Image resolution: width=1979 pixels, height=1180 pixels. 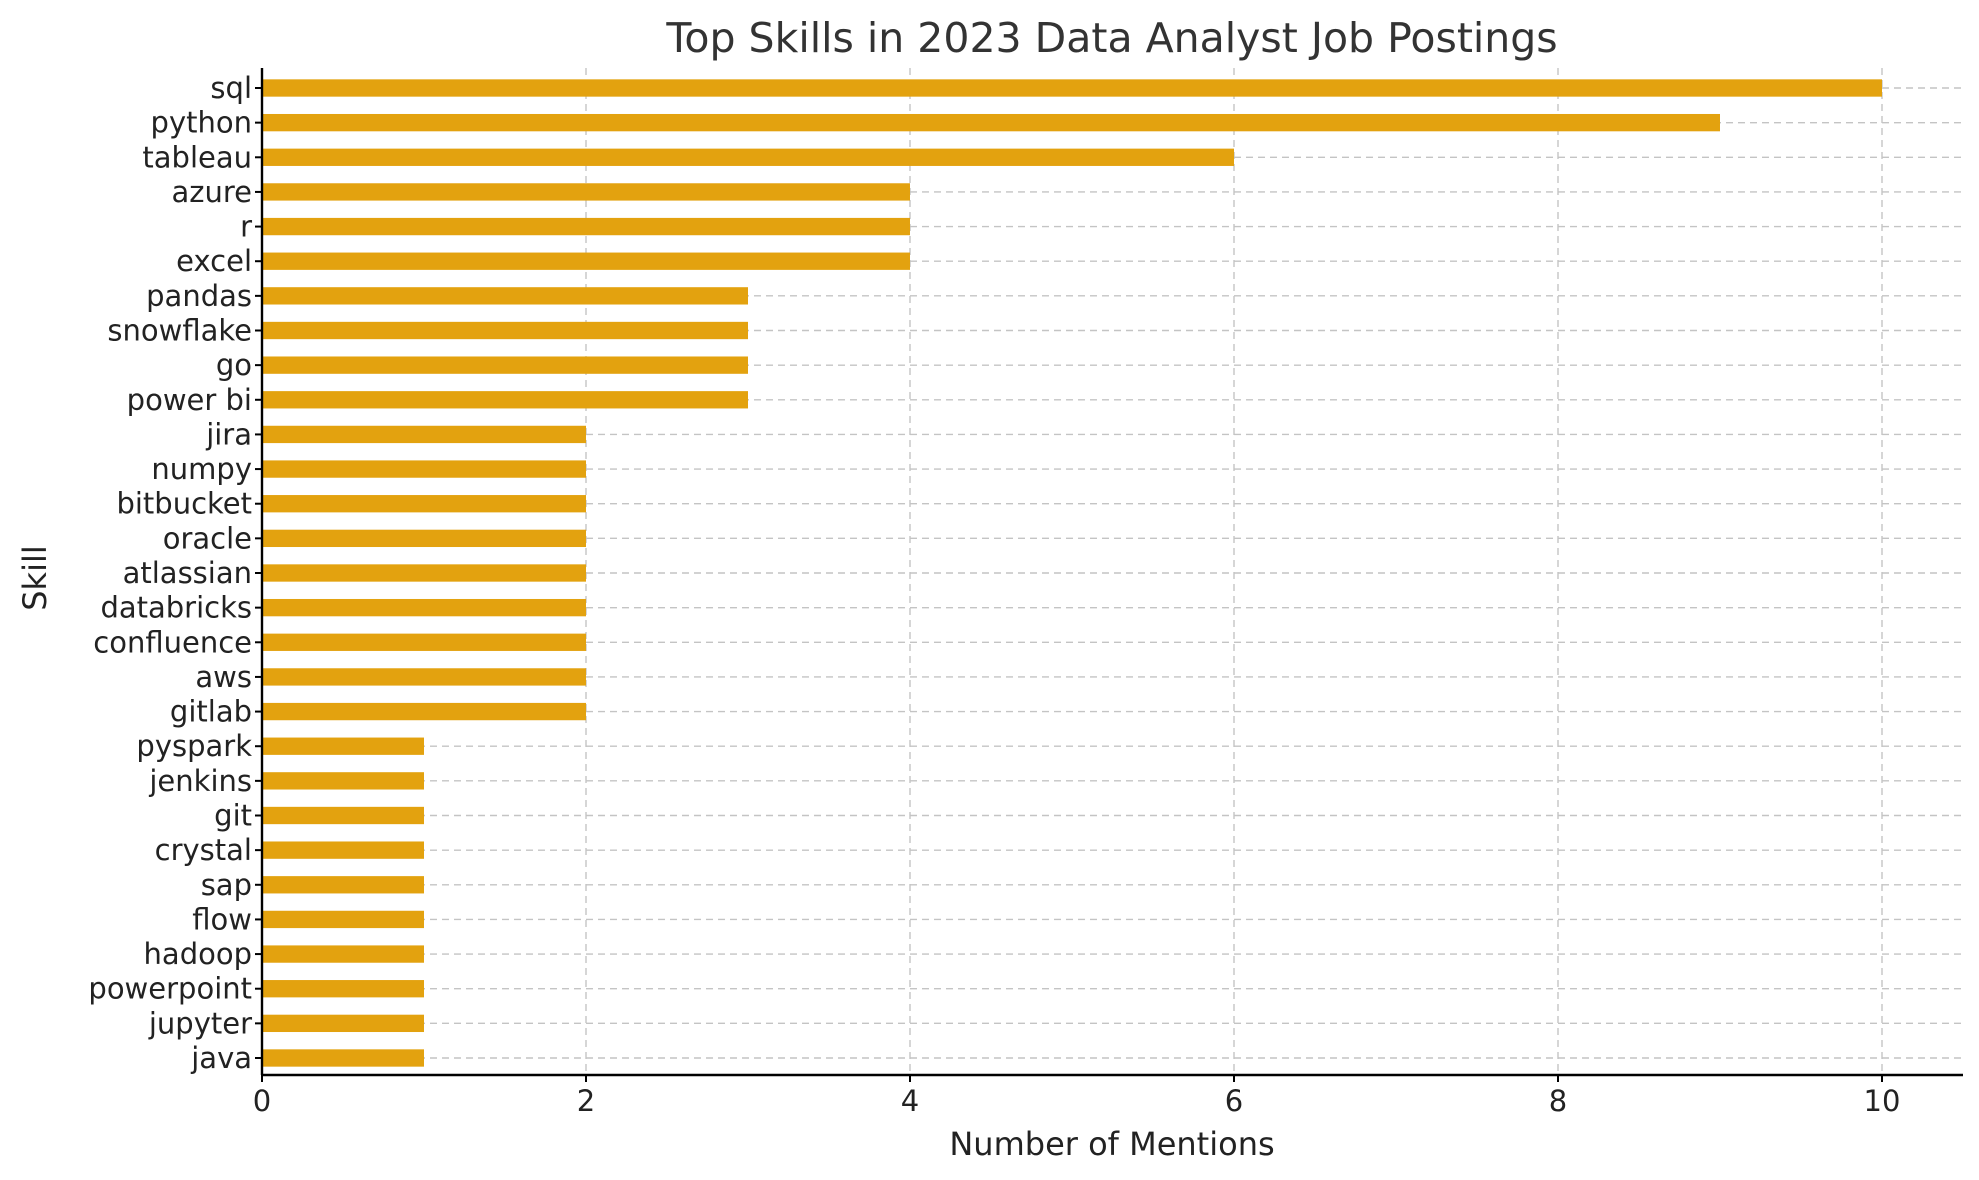 I want to click on bar-python, so click(x=991, y=122).